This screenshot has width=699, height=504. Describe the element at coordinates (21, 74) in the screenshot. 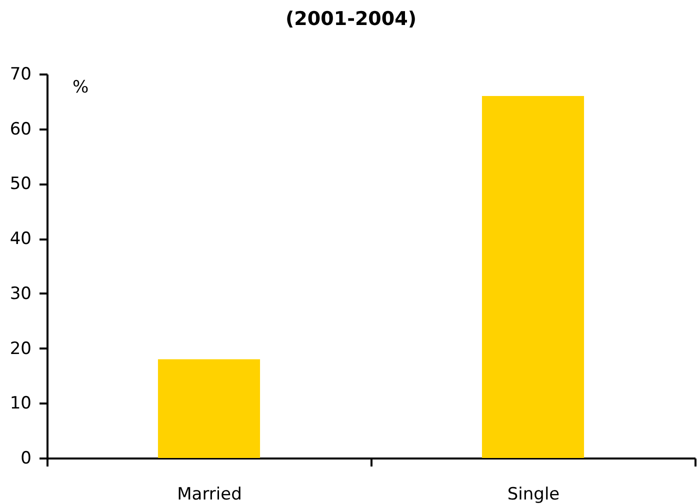

I see `y-tick-label: 70` at that location.